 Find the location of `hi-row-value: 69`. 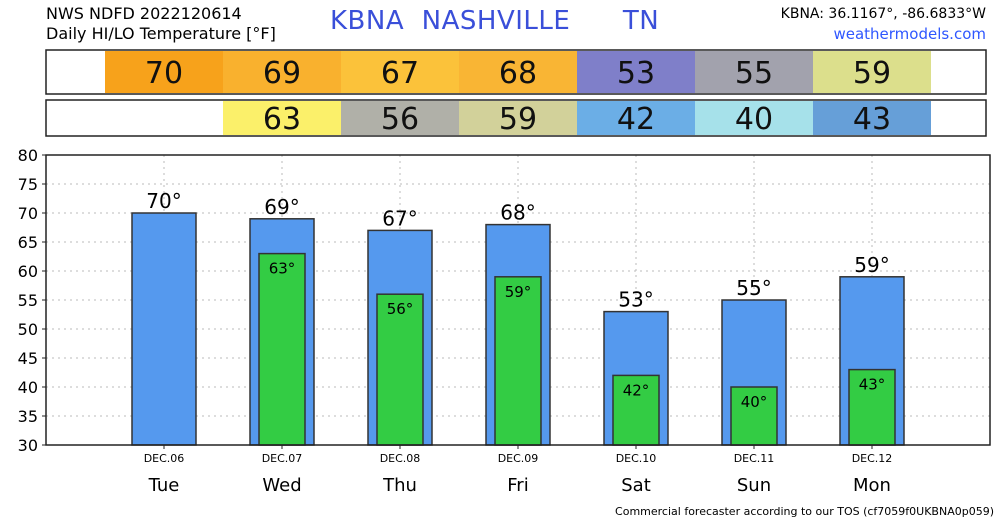

hi-row-value: 69 is located at coordinates (282, 73).